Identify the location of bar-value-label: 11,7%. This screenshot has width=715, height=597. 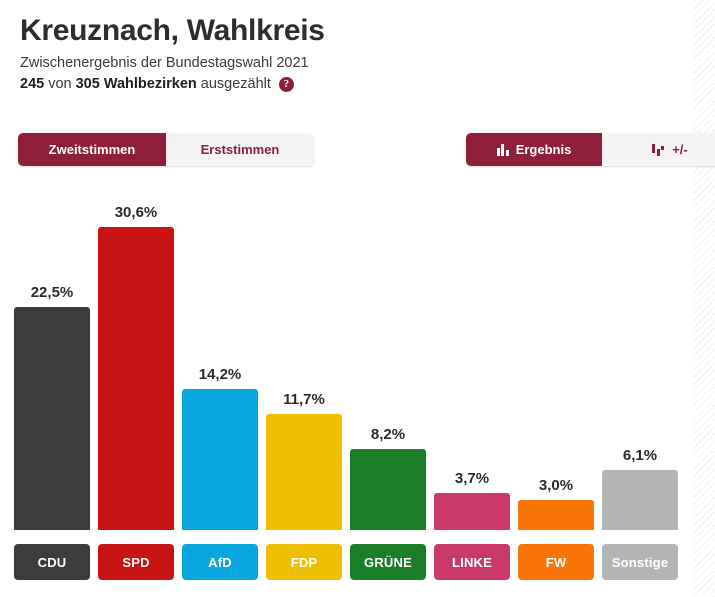
(304, 399).